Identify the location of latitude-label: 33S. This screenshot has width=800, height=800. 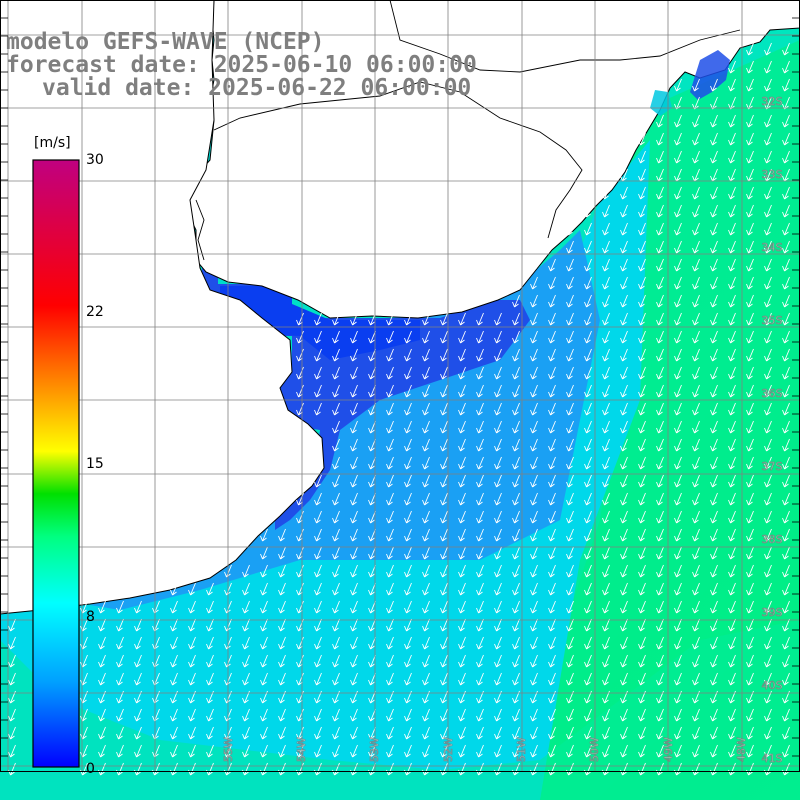
(772, 174).